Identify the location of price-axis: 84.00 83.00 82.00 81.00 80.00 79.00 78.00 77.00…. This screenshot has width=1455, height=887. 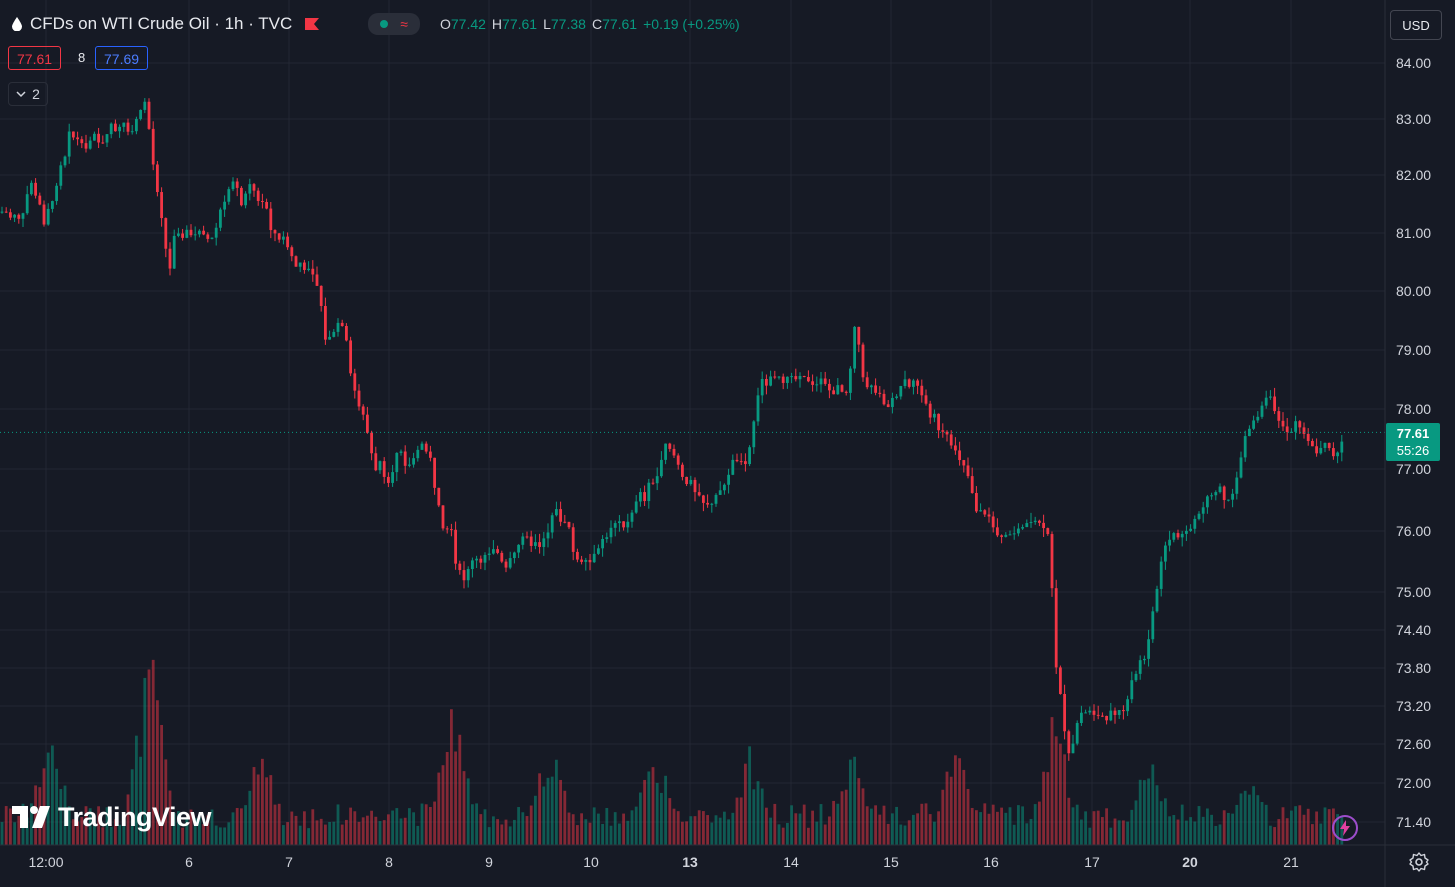
(1413, 442).